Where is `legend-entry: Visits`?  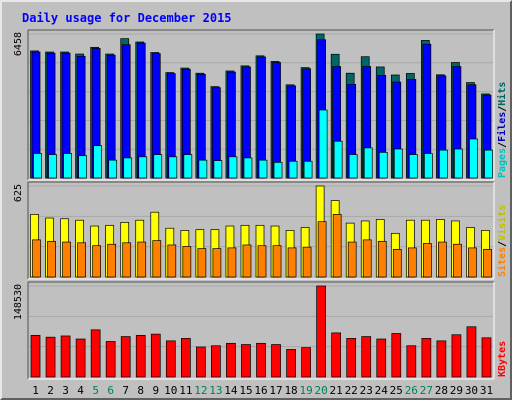
legend-entry: Visits is located at coordinates (502, 223).